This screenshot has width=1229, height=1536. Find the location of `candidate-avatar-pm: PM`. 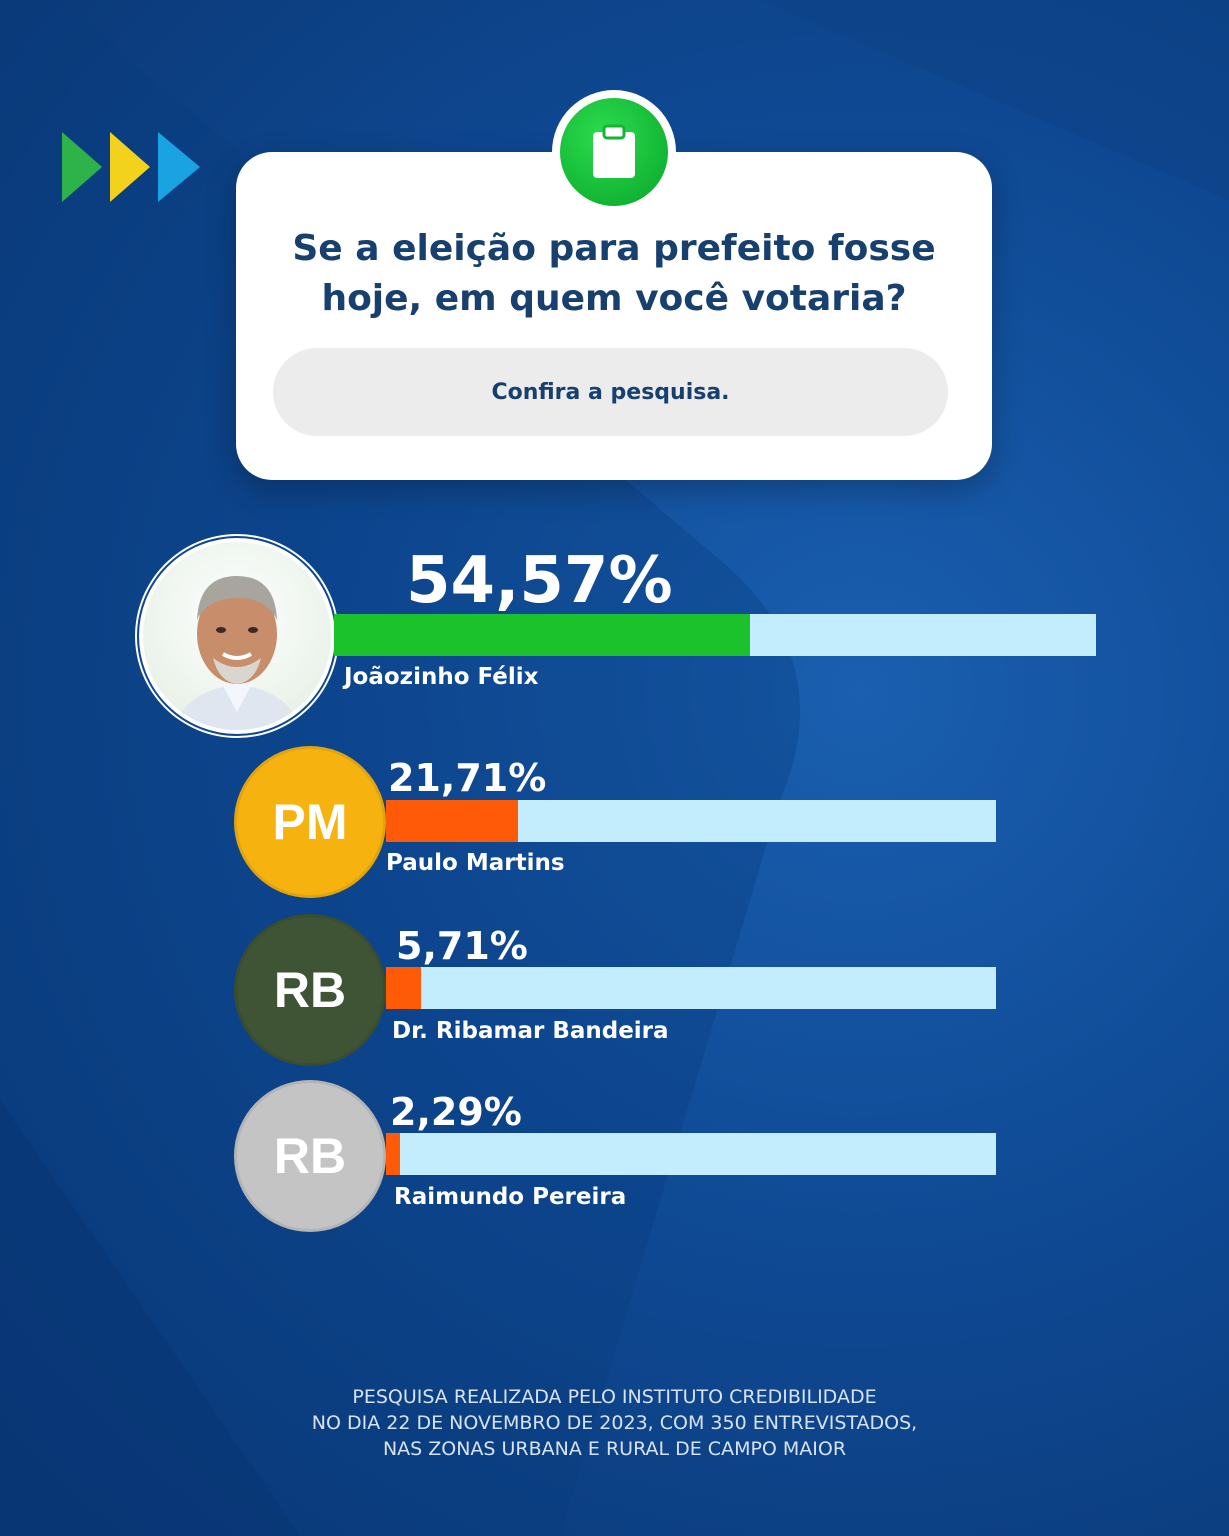

candidate-avatar-pm: PM is located at coordinates (310, 822).